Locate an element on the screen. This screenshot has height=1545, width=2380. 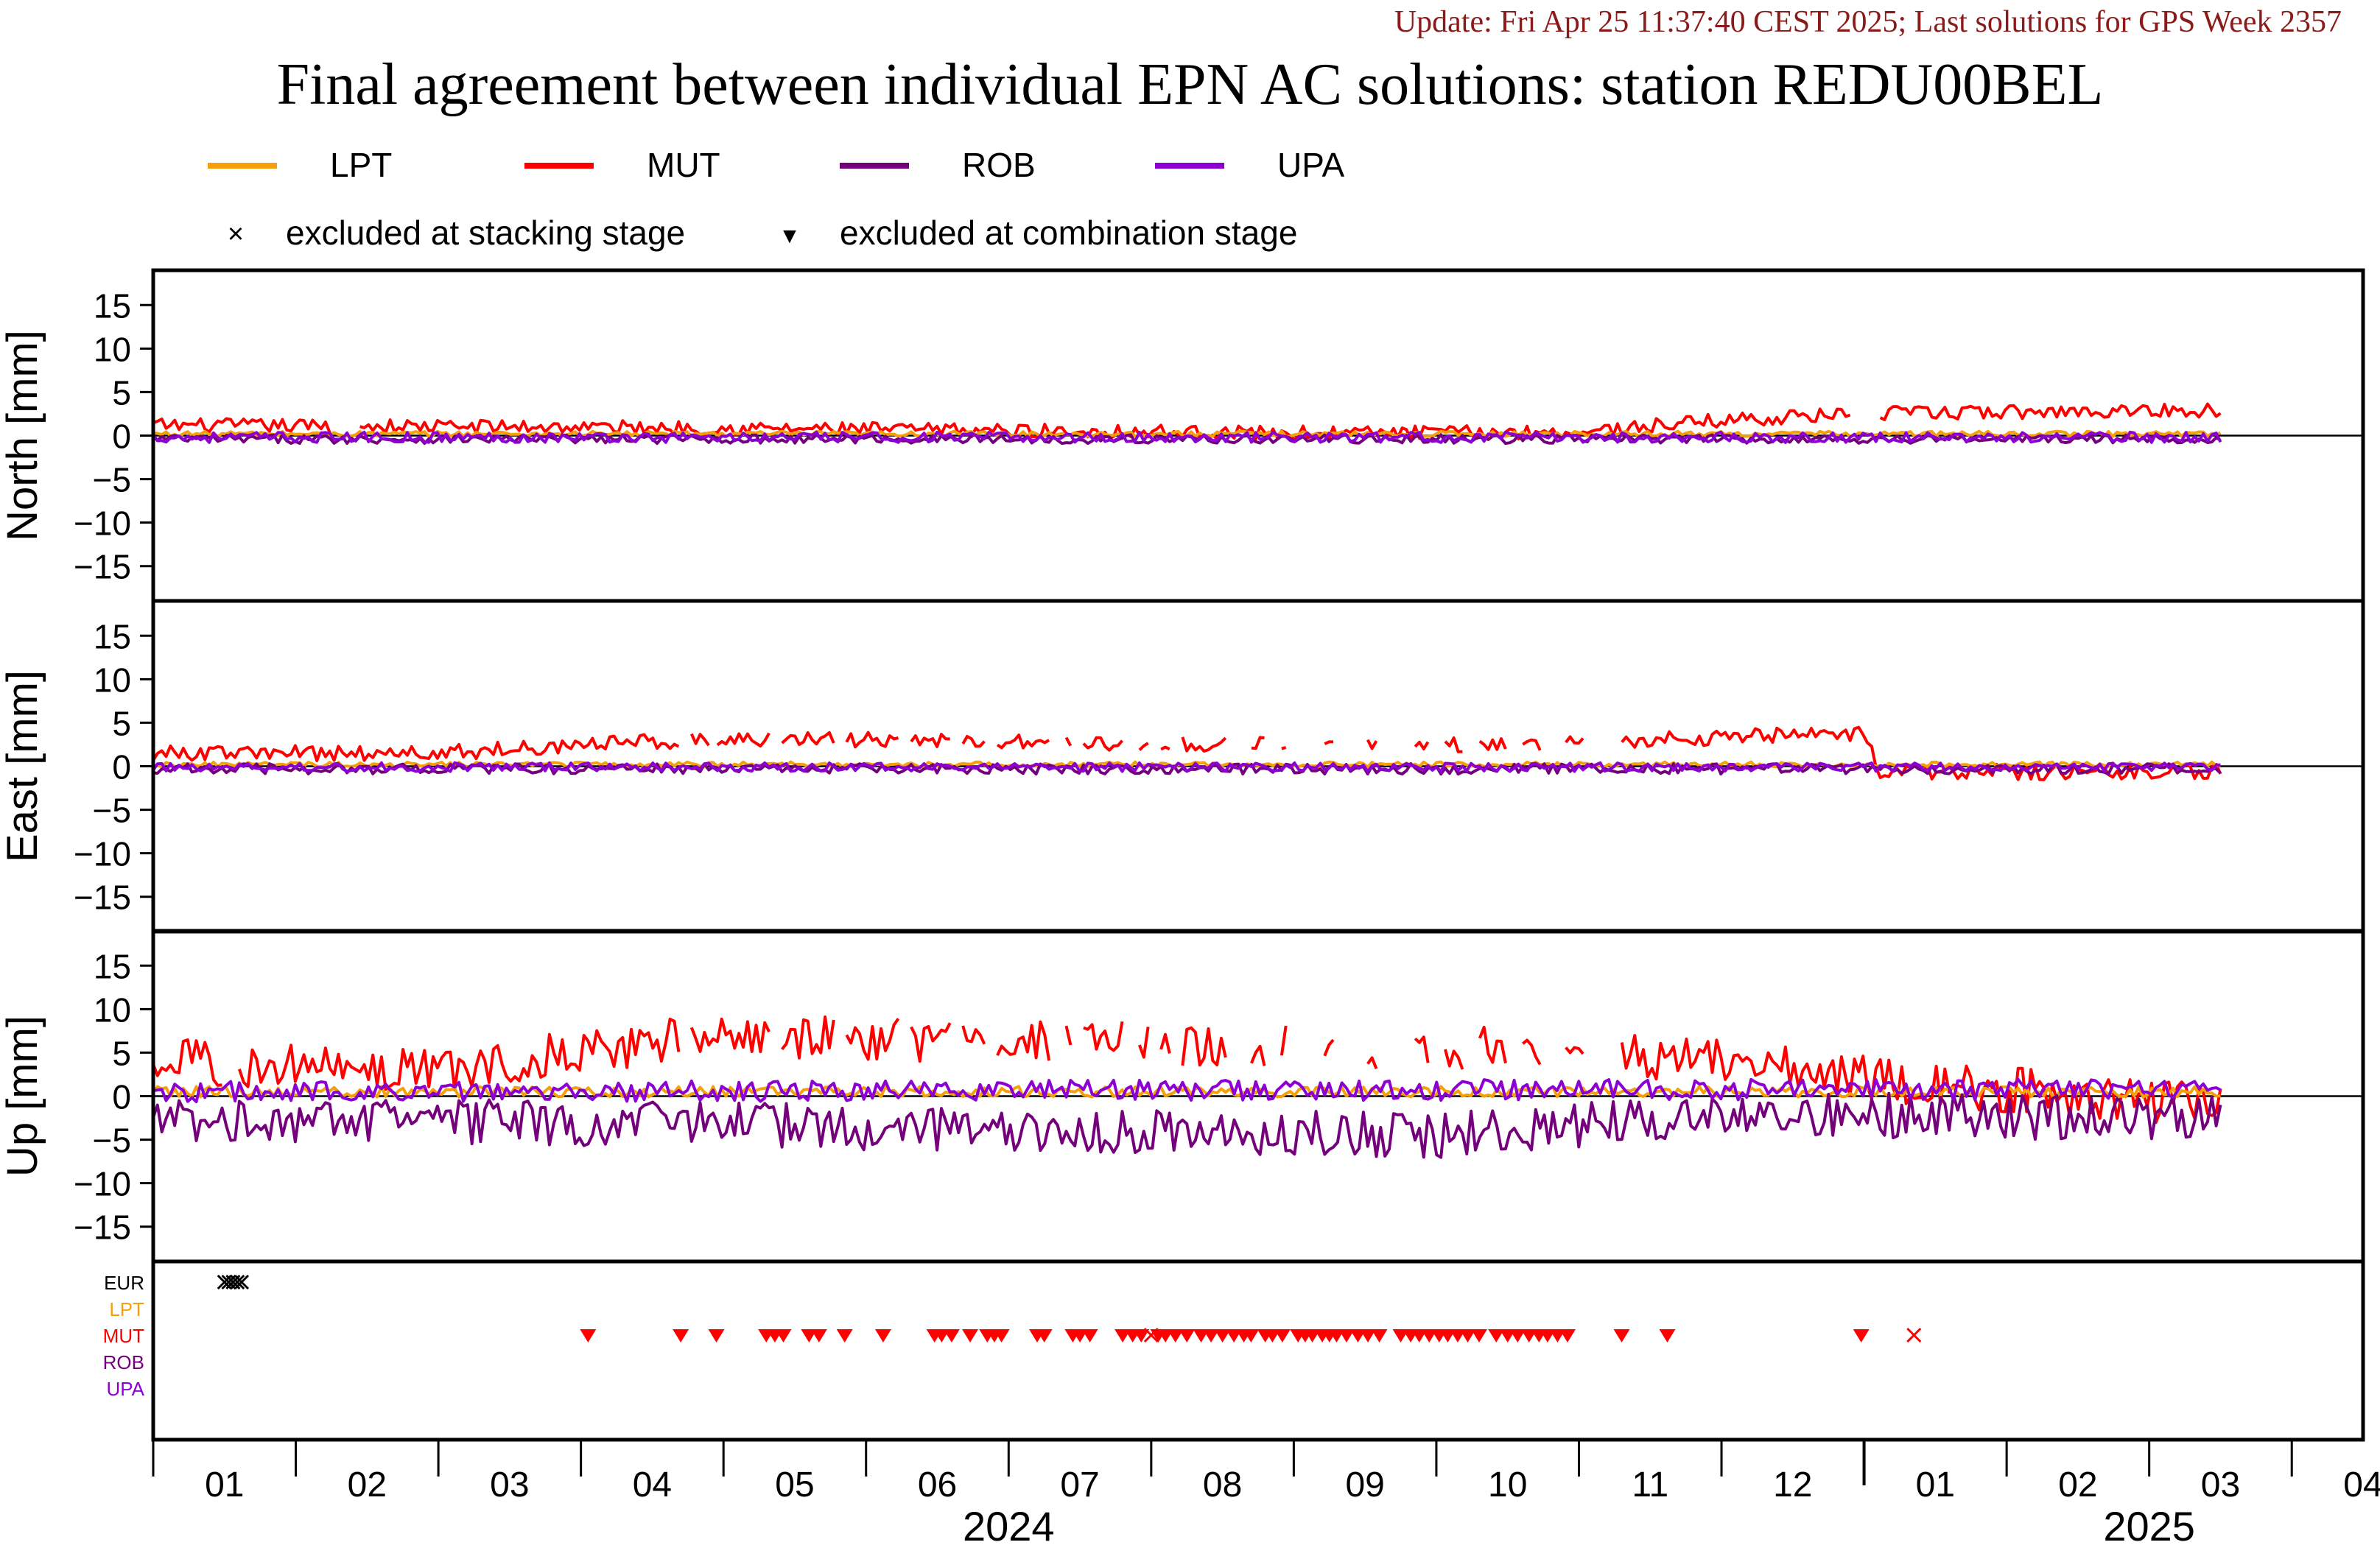
y-axis-label-north: North [mm] is located at coordinates (23, 436).